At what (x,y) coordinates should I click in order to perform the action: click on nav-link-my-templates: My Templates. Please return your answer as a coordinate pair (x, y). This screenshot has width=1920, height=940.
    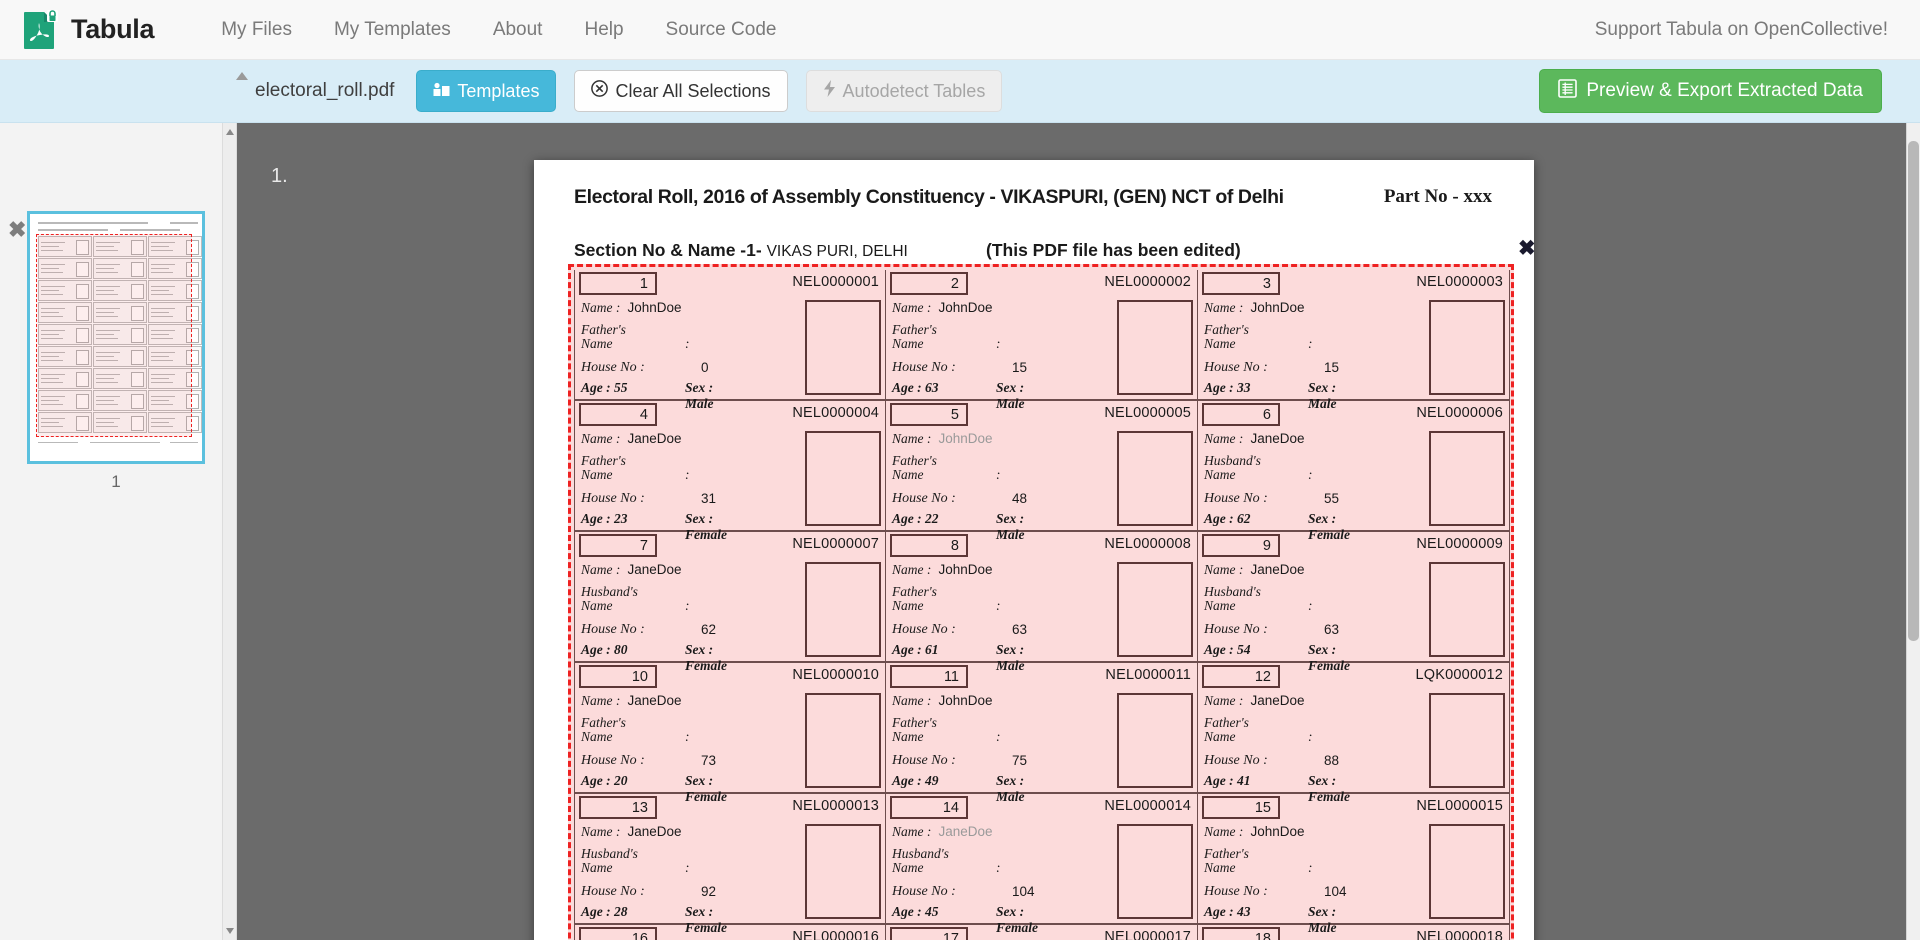
    Looking at the image, I should click on (392, 29).